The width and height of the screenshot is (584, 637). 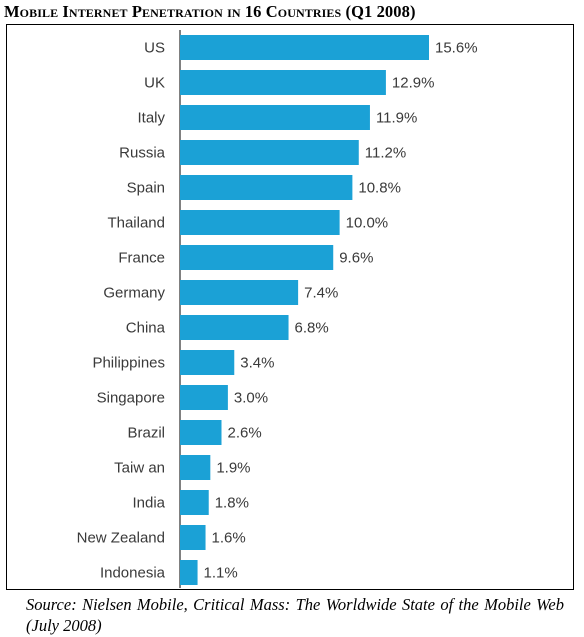 What do you see at coordinates (146, 433) in the screenshot?
I see `category-label: Brazil` at bounding box center [146, 433].